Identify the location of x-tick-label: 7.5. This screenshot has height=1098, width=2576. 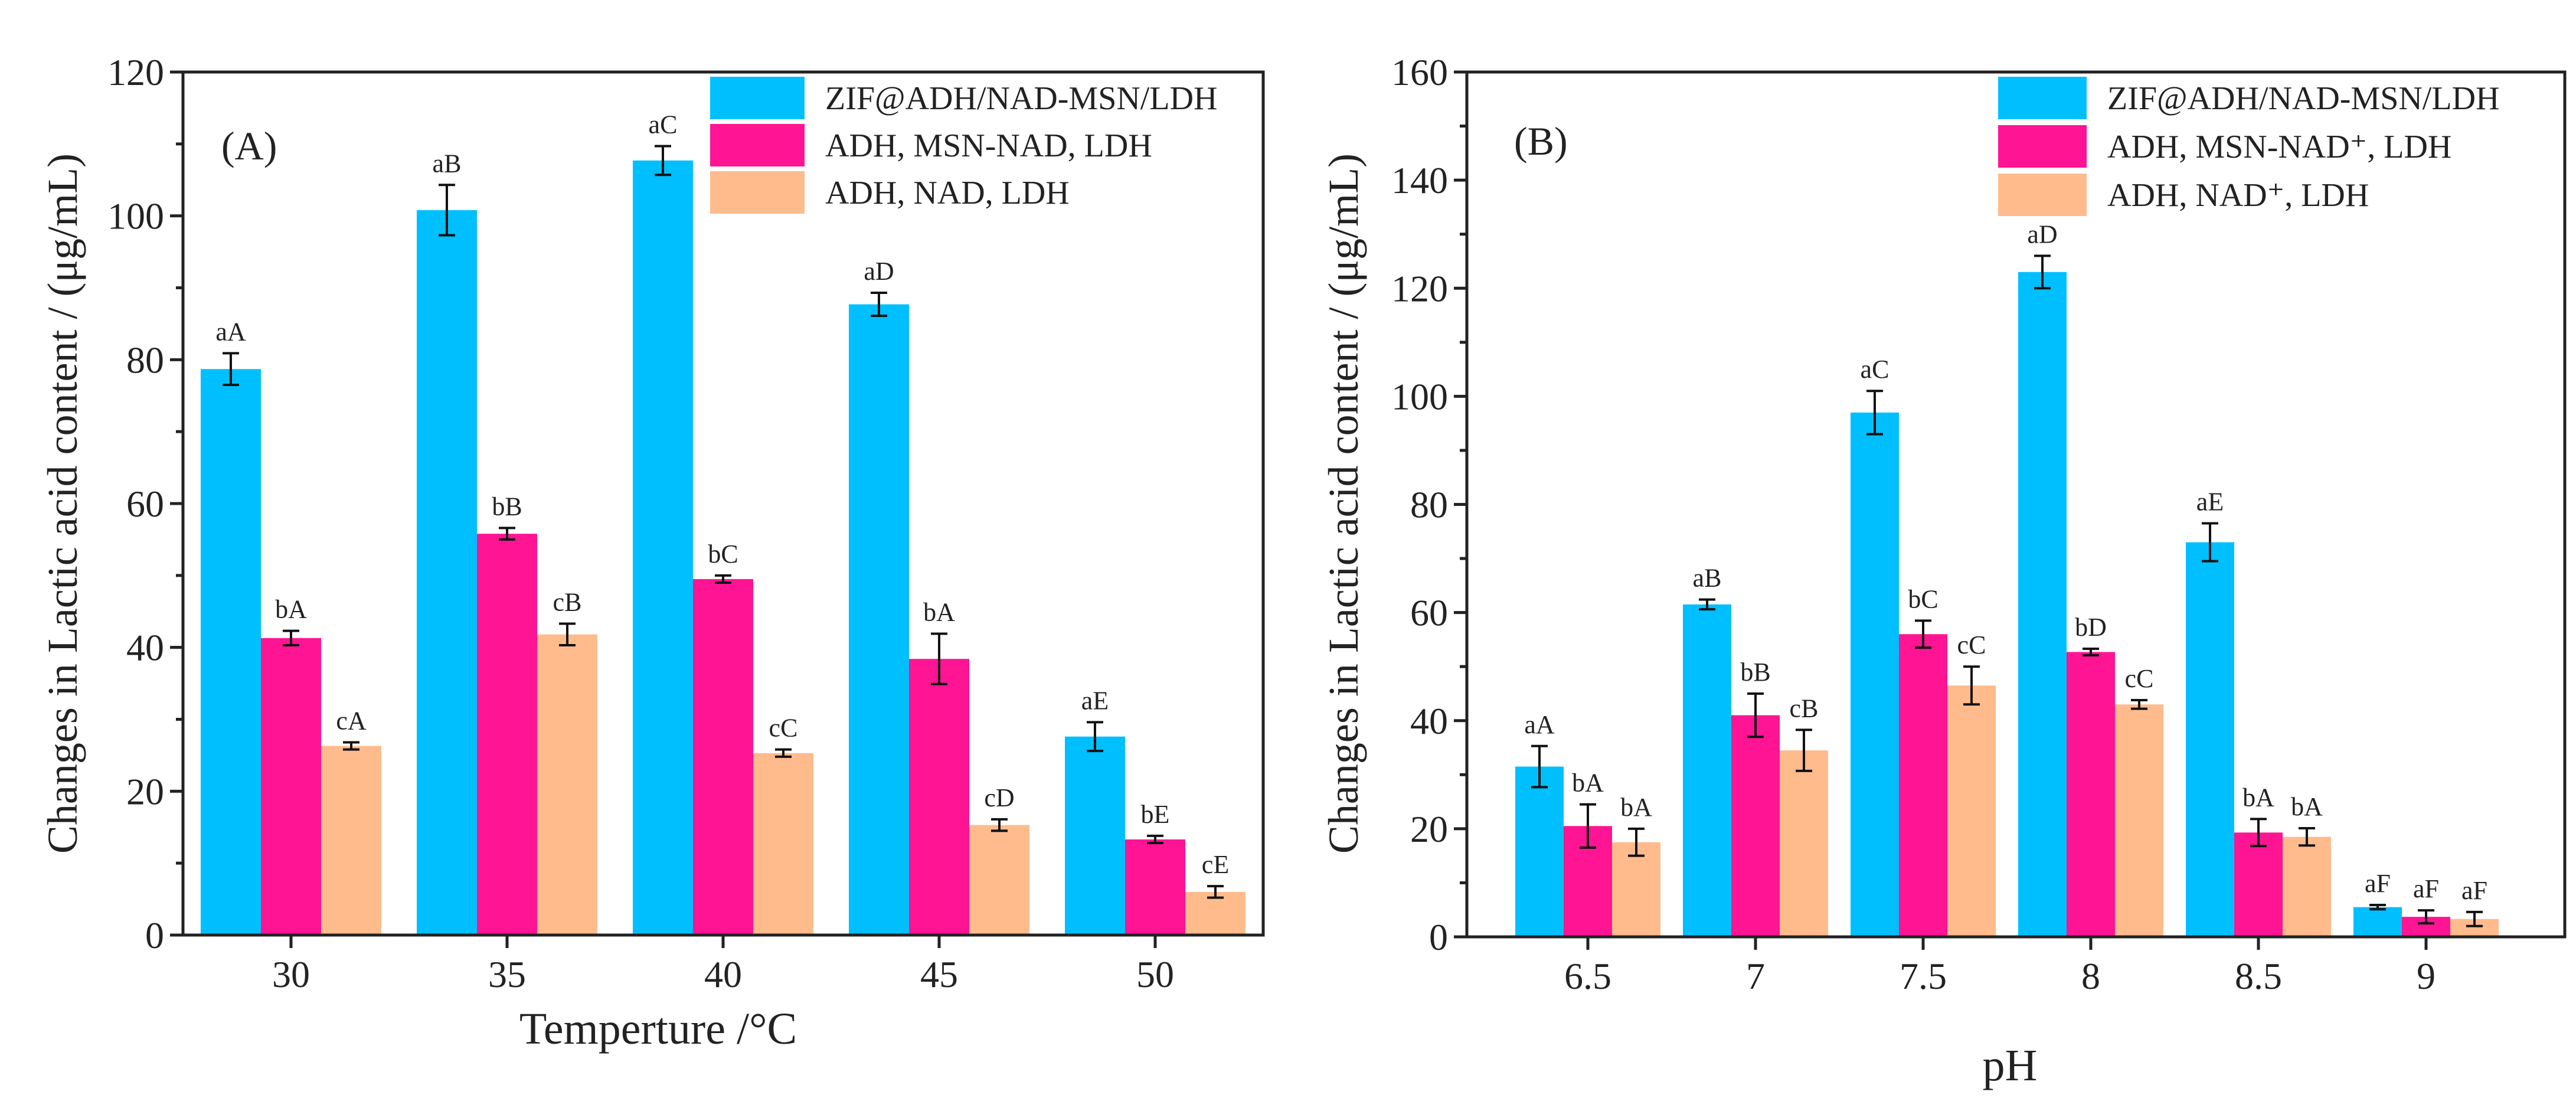
(1923, 976).